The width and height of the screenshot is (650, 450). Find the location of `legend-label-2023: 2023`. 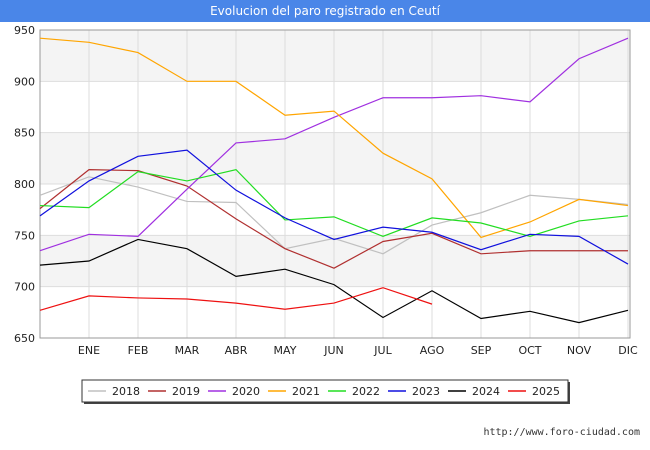

legend-label-2023: 2023 is located at coordinates (426, 391).